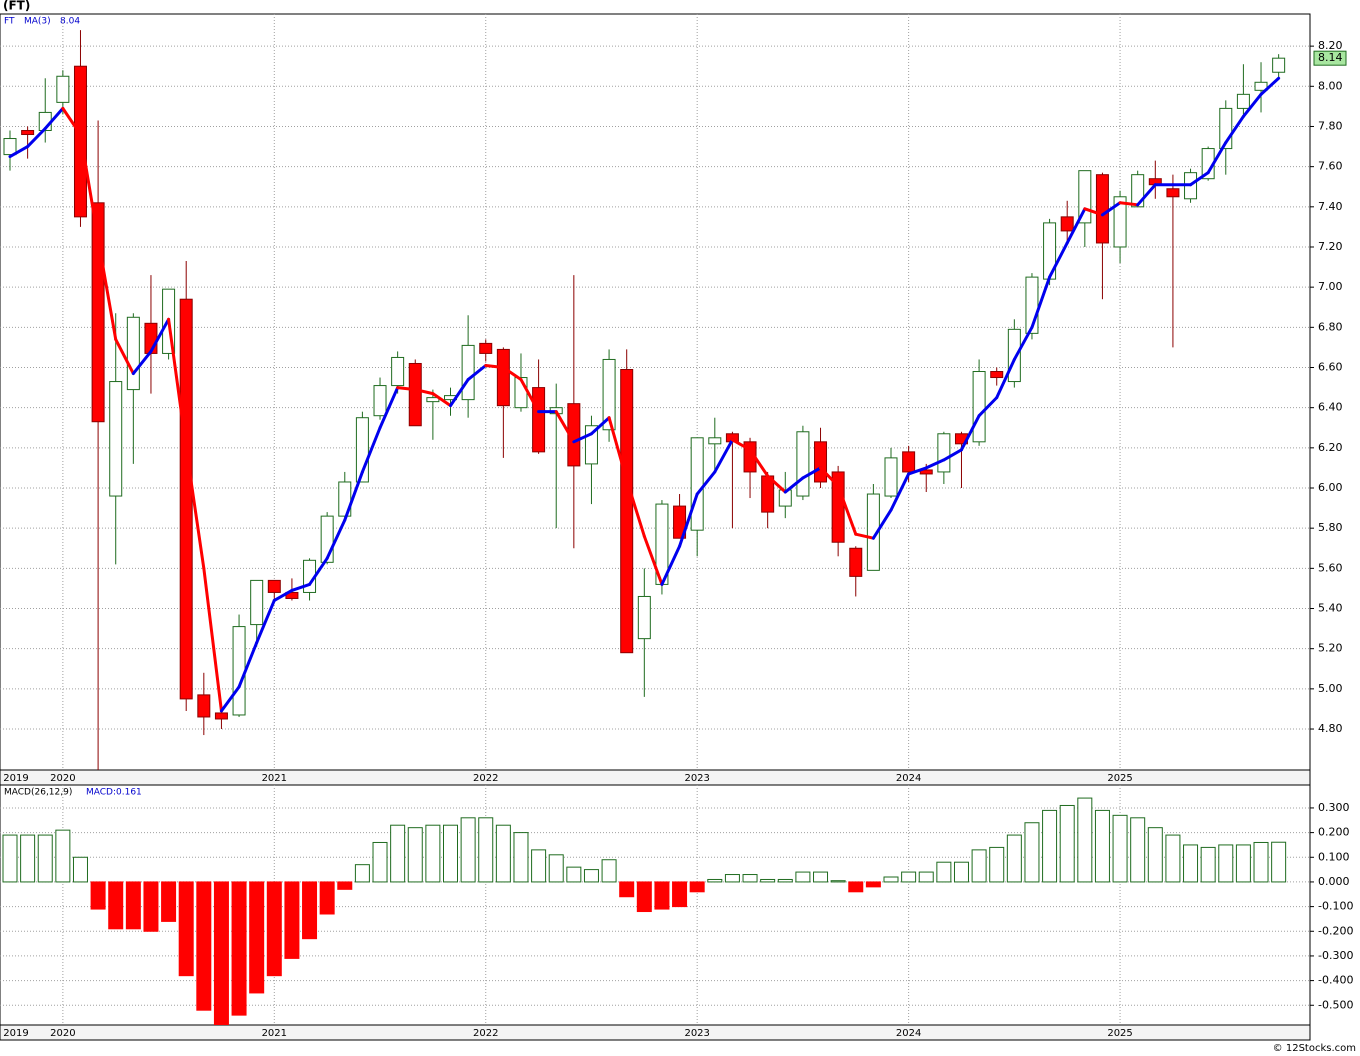  I want to click on x-tick-label: 2023, so click(696, 1033).